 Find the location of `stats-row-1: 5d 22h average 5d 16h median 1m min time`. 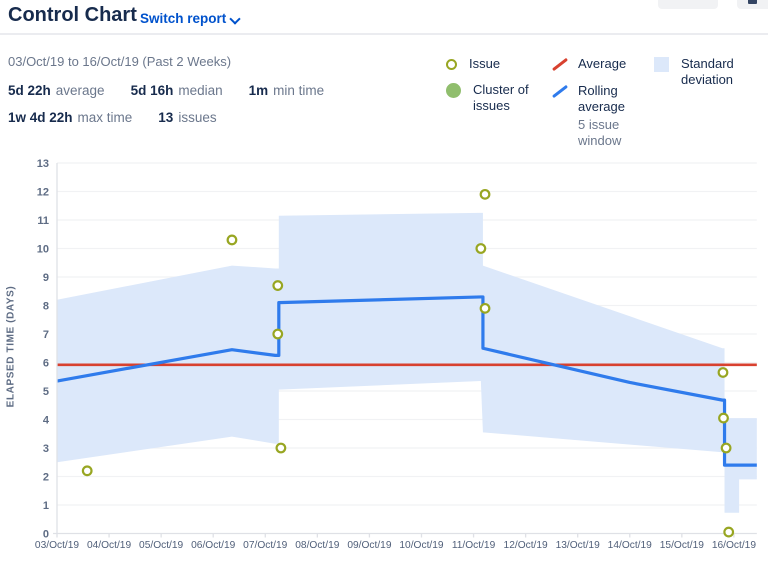

stats-row-1: 5d 22h average 5d 16h median 1m min time is located at coordinates (166, 90).